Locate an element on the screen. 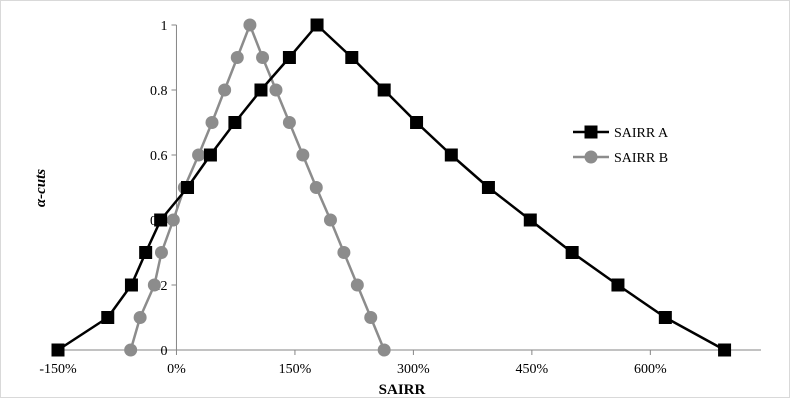  x-tick-label: 150% is located at coordinates (295, 369).